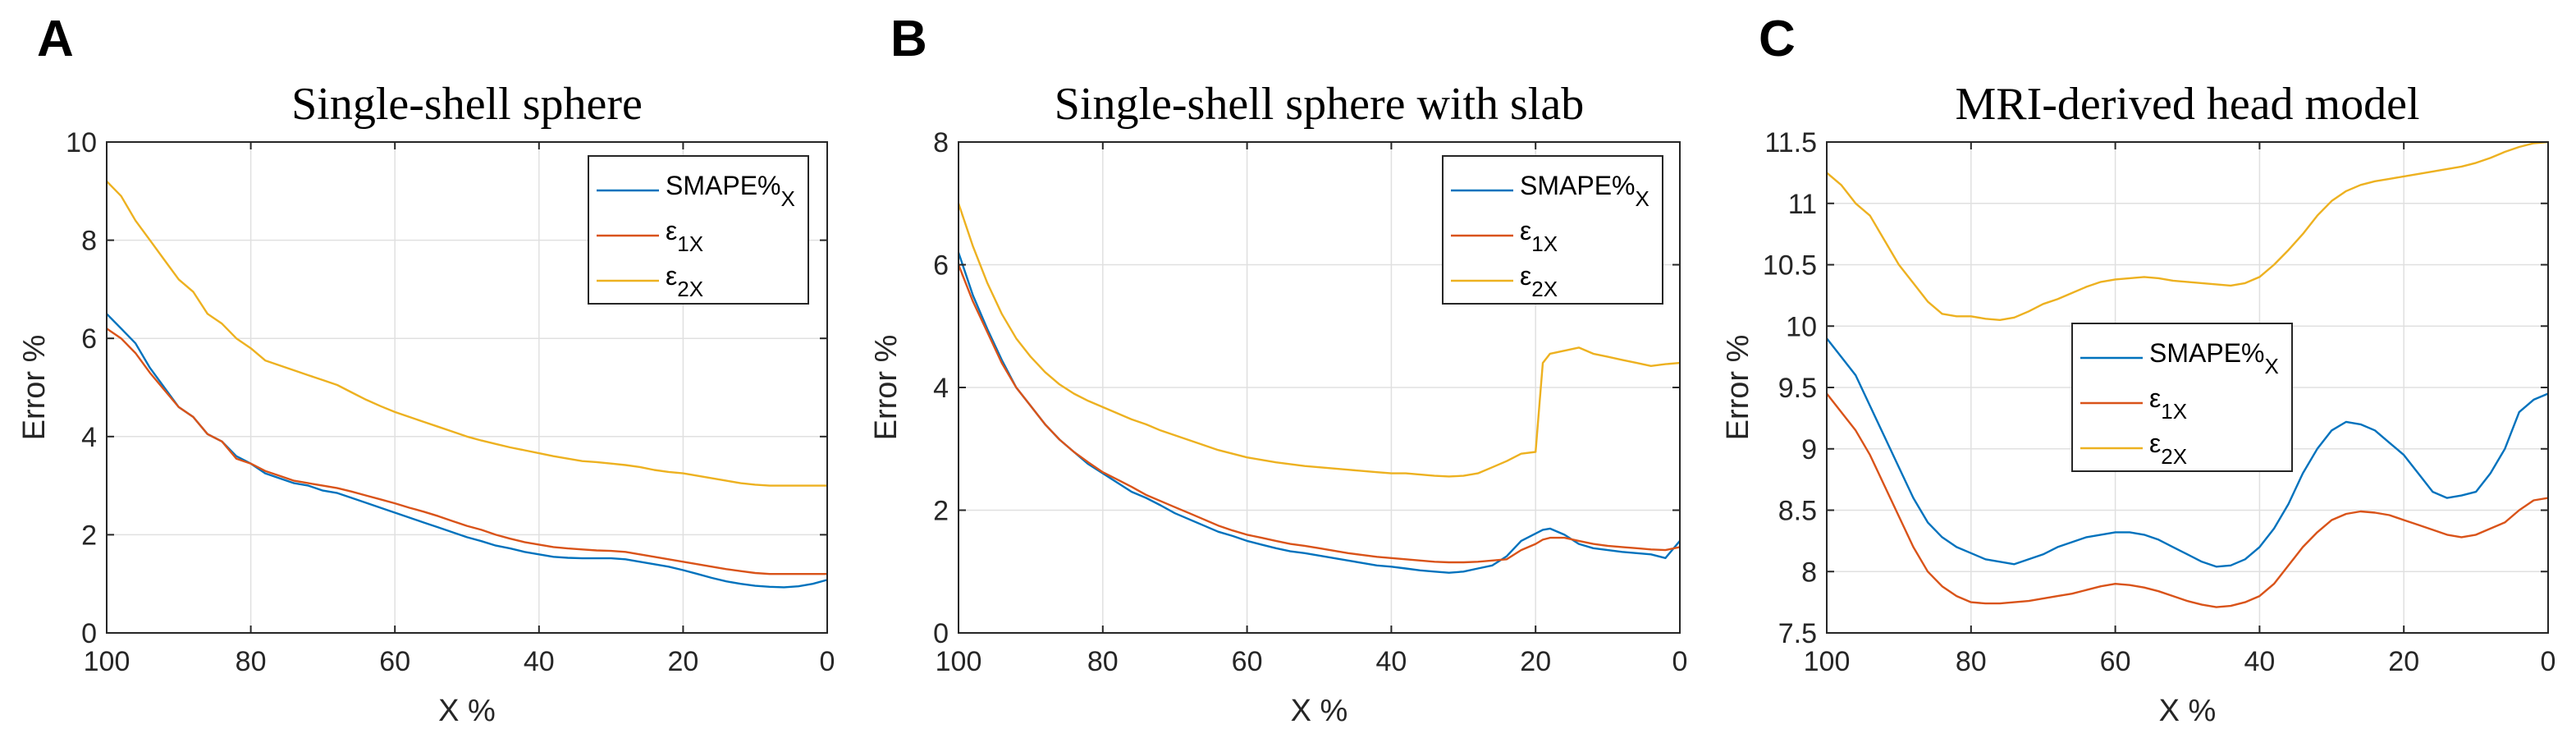 The width and height of the screenshot is (2576, 738). I want to click on chart-title: Single-shell sphere with slab, so click(1319, 105).